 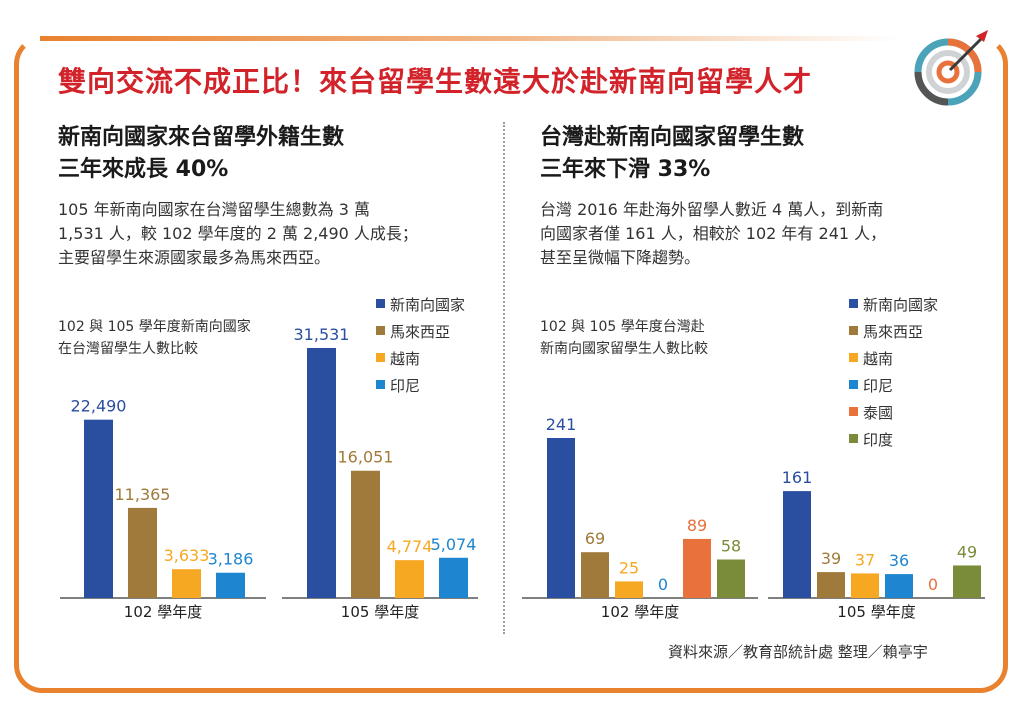 What do you see at coordinates (231, 559) in the screenshot?
I see `chart1-data-label: 3,186` at bounding box center [231, 559].